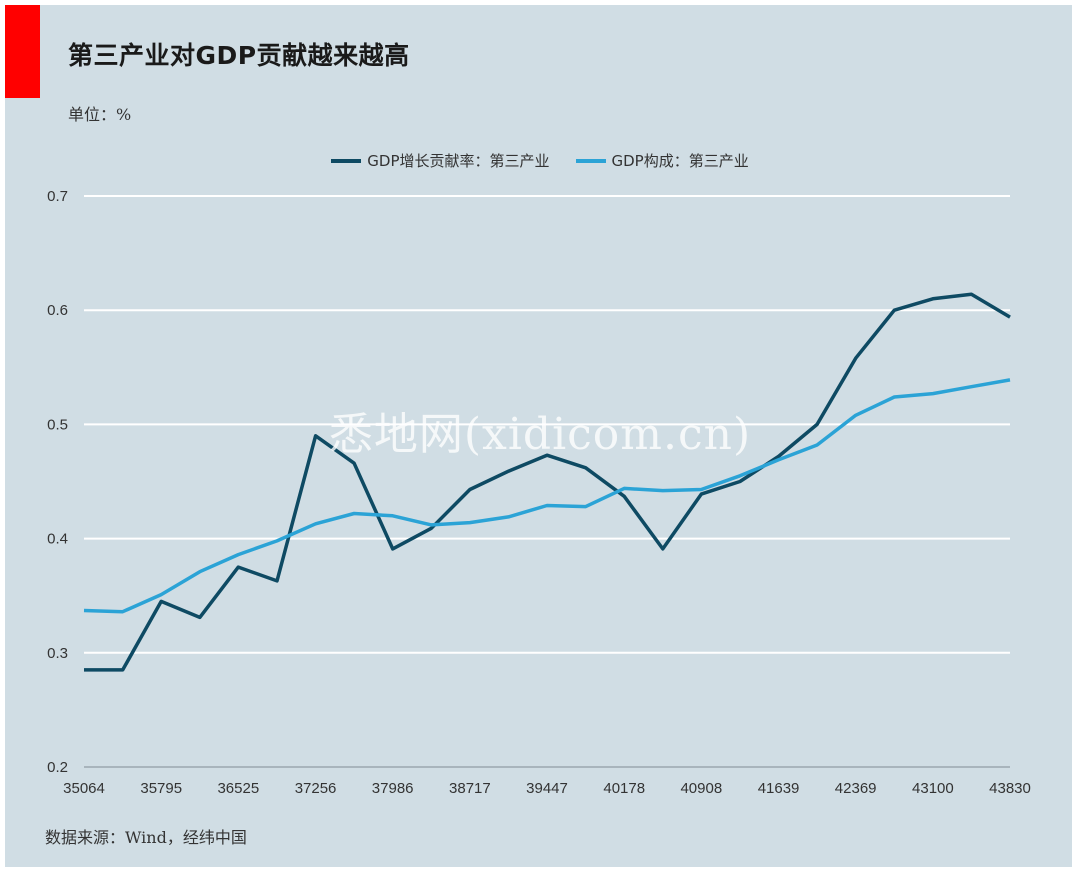 Image resolution: width=1080 pixels, height=872 pixels. I want to click on accent-bar, so click(22, 51).